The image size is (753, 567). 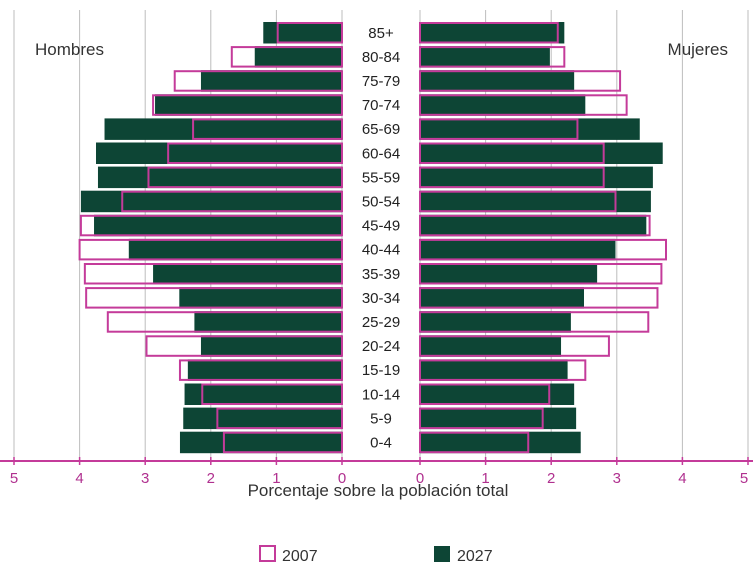 What do you see at coordinates (342, 478) in the screenshot?
I see `tick-label-left-0: 0` at bounding box center [342, 478].